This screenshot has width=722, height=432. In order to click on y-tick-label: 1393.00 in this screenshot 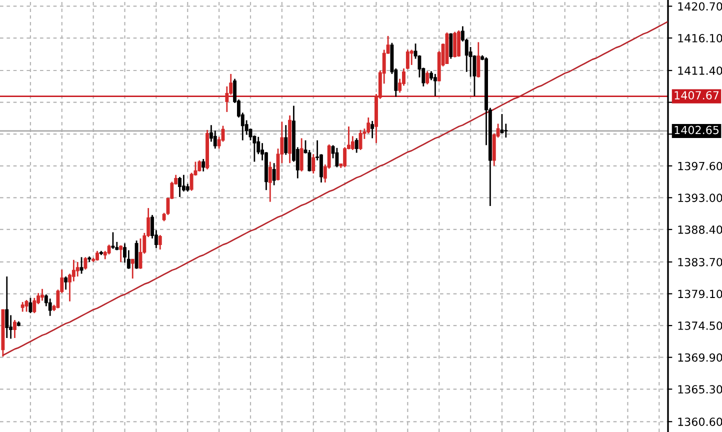, I will do `click(700, 198)`.